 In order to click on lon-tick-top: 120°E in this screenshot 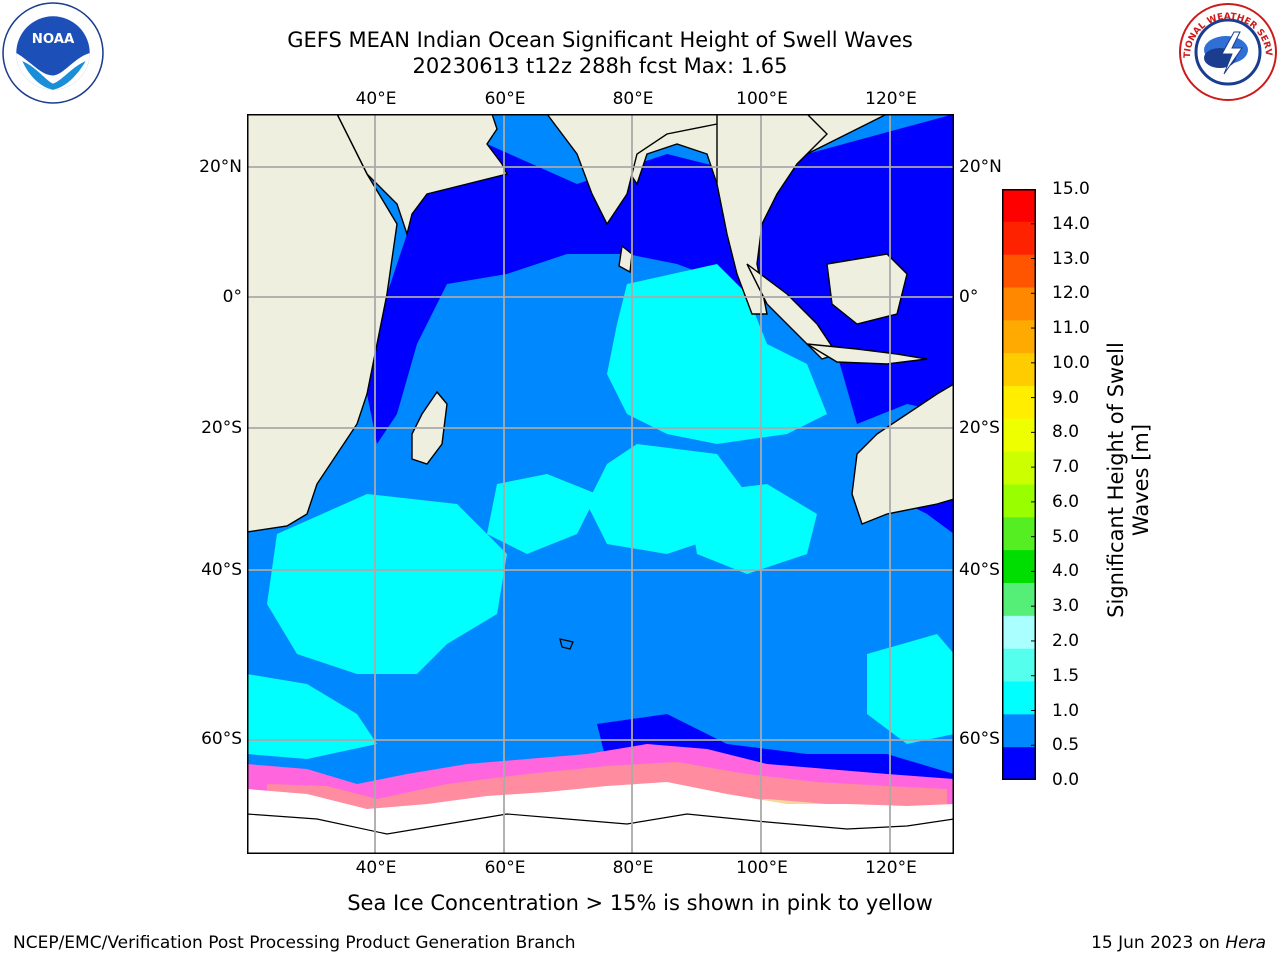, I will do `click(891, 99)`.